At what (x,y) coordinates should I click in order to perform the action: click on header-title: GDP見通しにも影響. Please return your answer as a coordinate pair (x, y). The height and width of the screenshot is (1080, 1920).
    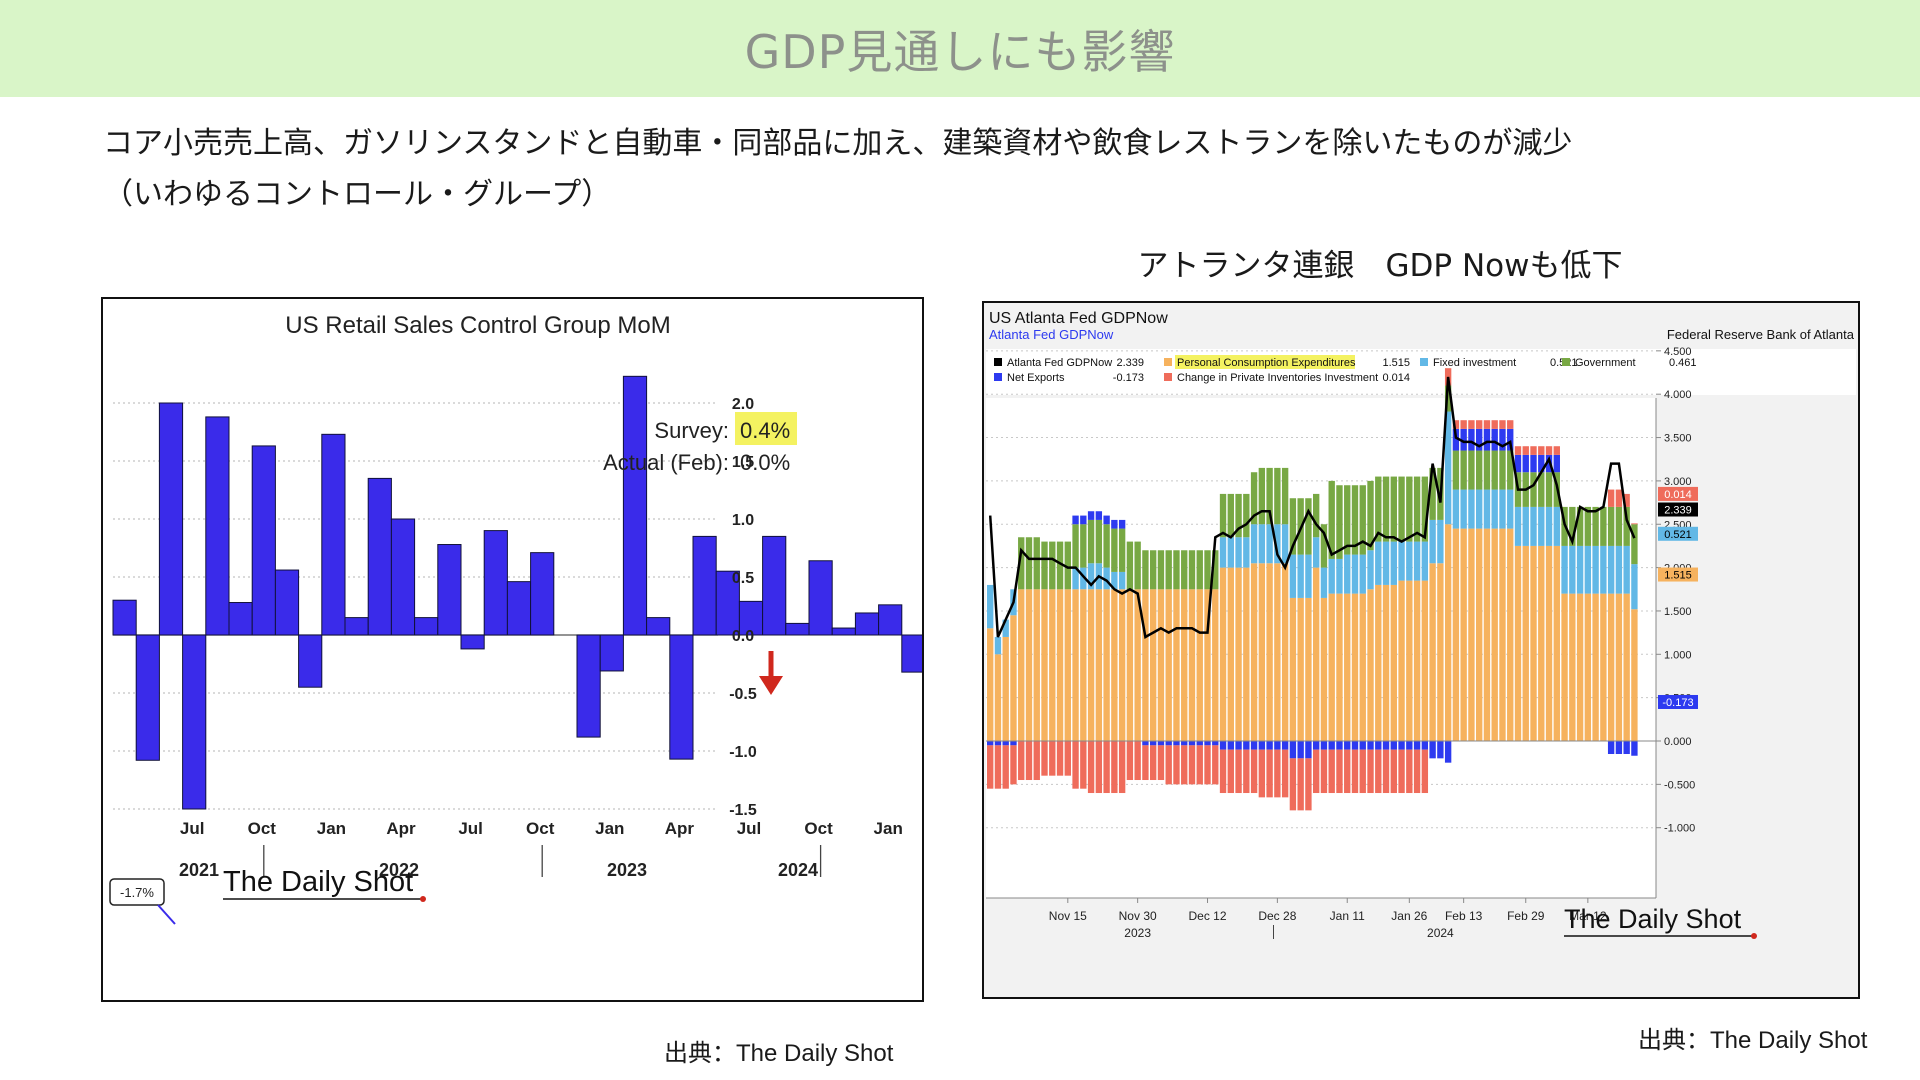
    Looking at the image, I should click on (960, 51).